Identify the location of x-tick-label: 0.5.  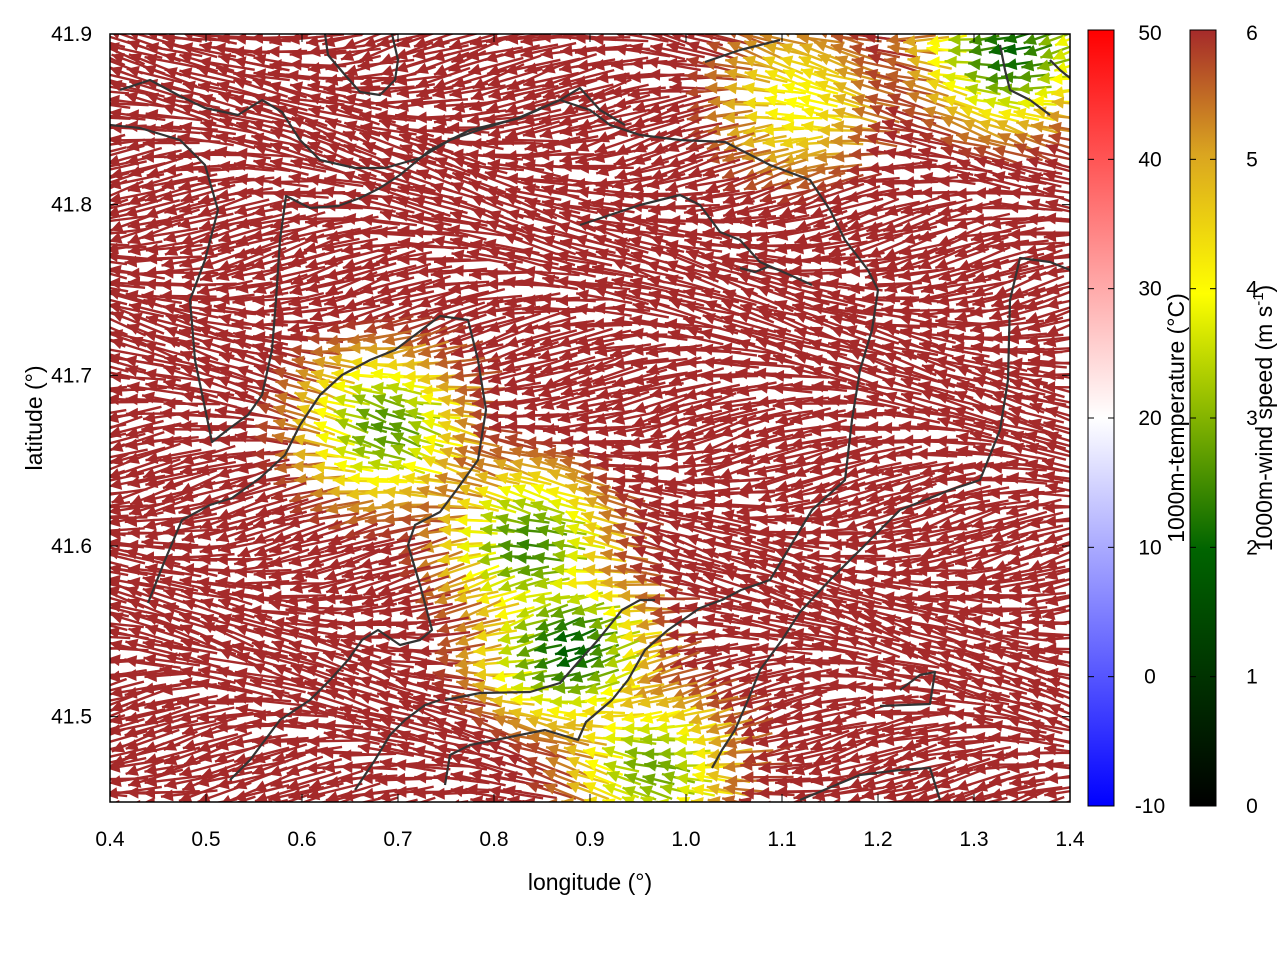
(205, 839).